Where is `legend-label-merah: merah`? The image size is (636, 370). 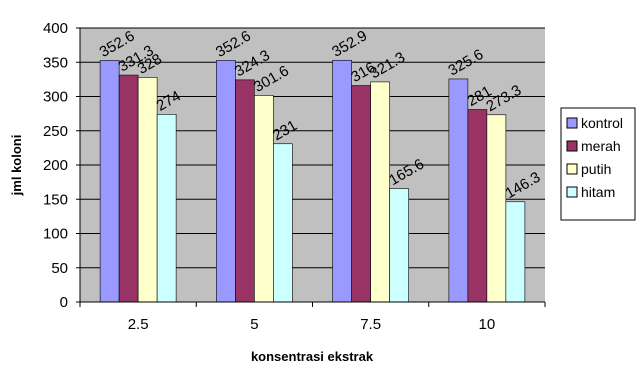
legend-label-merah: merah is located at coordinates (601, 146).